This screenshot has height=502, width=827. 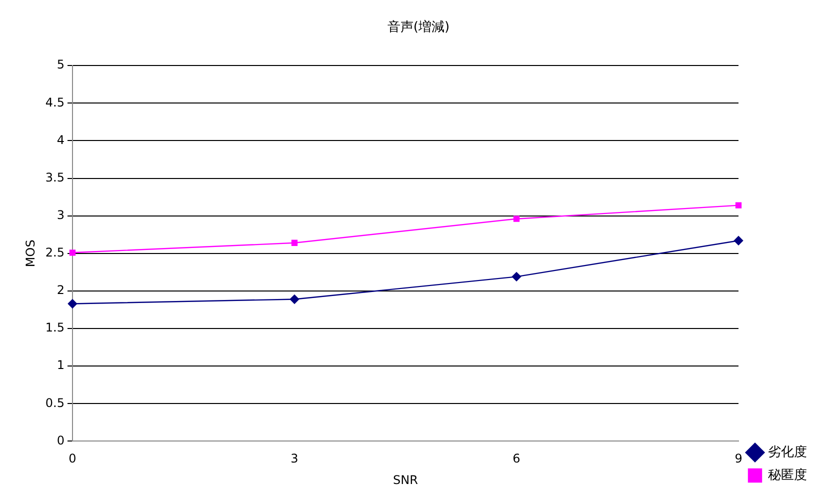 I want to click on x-tick-label: 9, so click(x=738, y=459).